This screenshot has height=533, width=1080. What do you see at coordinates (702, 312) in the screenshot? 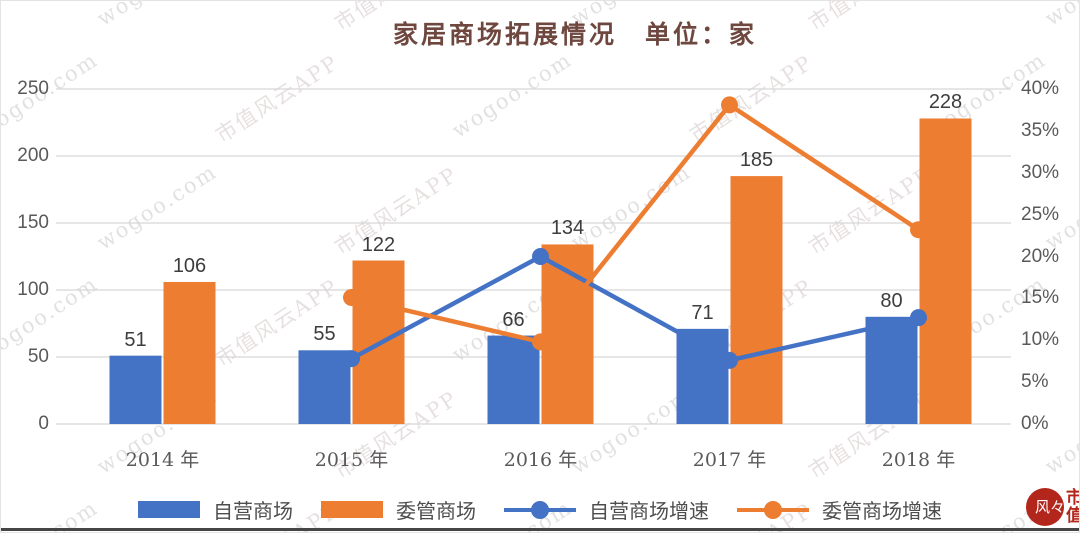
I see `bar-value-label: 71` at bounding box center [702, 312].